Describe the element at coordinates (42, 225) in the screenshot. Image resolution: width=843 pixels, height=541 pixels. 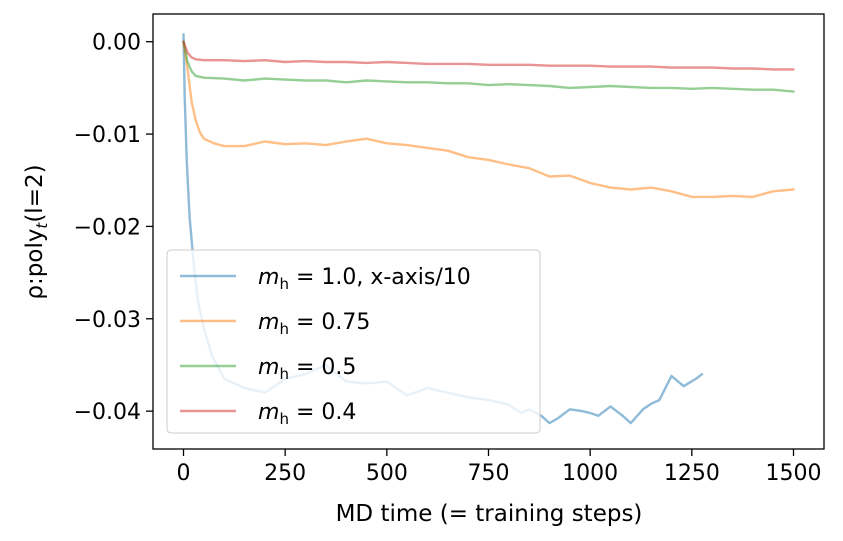
I see `y-axis-label-sub: t` at that location.